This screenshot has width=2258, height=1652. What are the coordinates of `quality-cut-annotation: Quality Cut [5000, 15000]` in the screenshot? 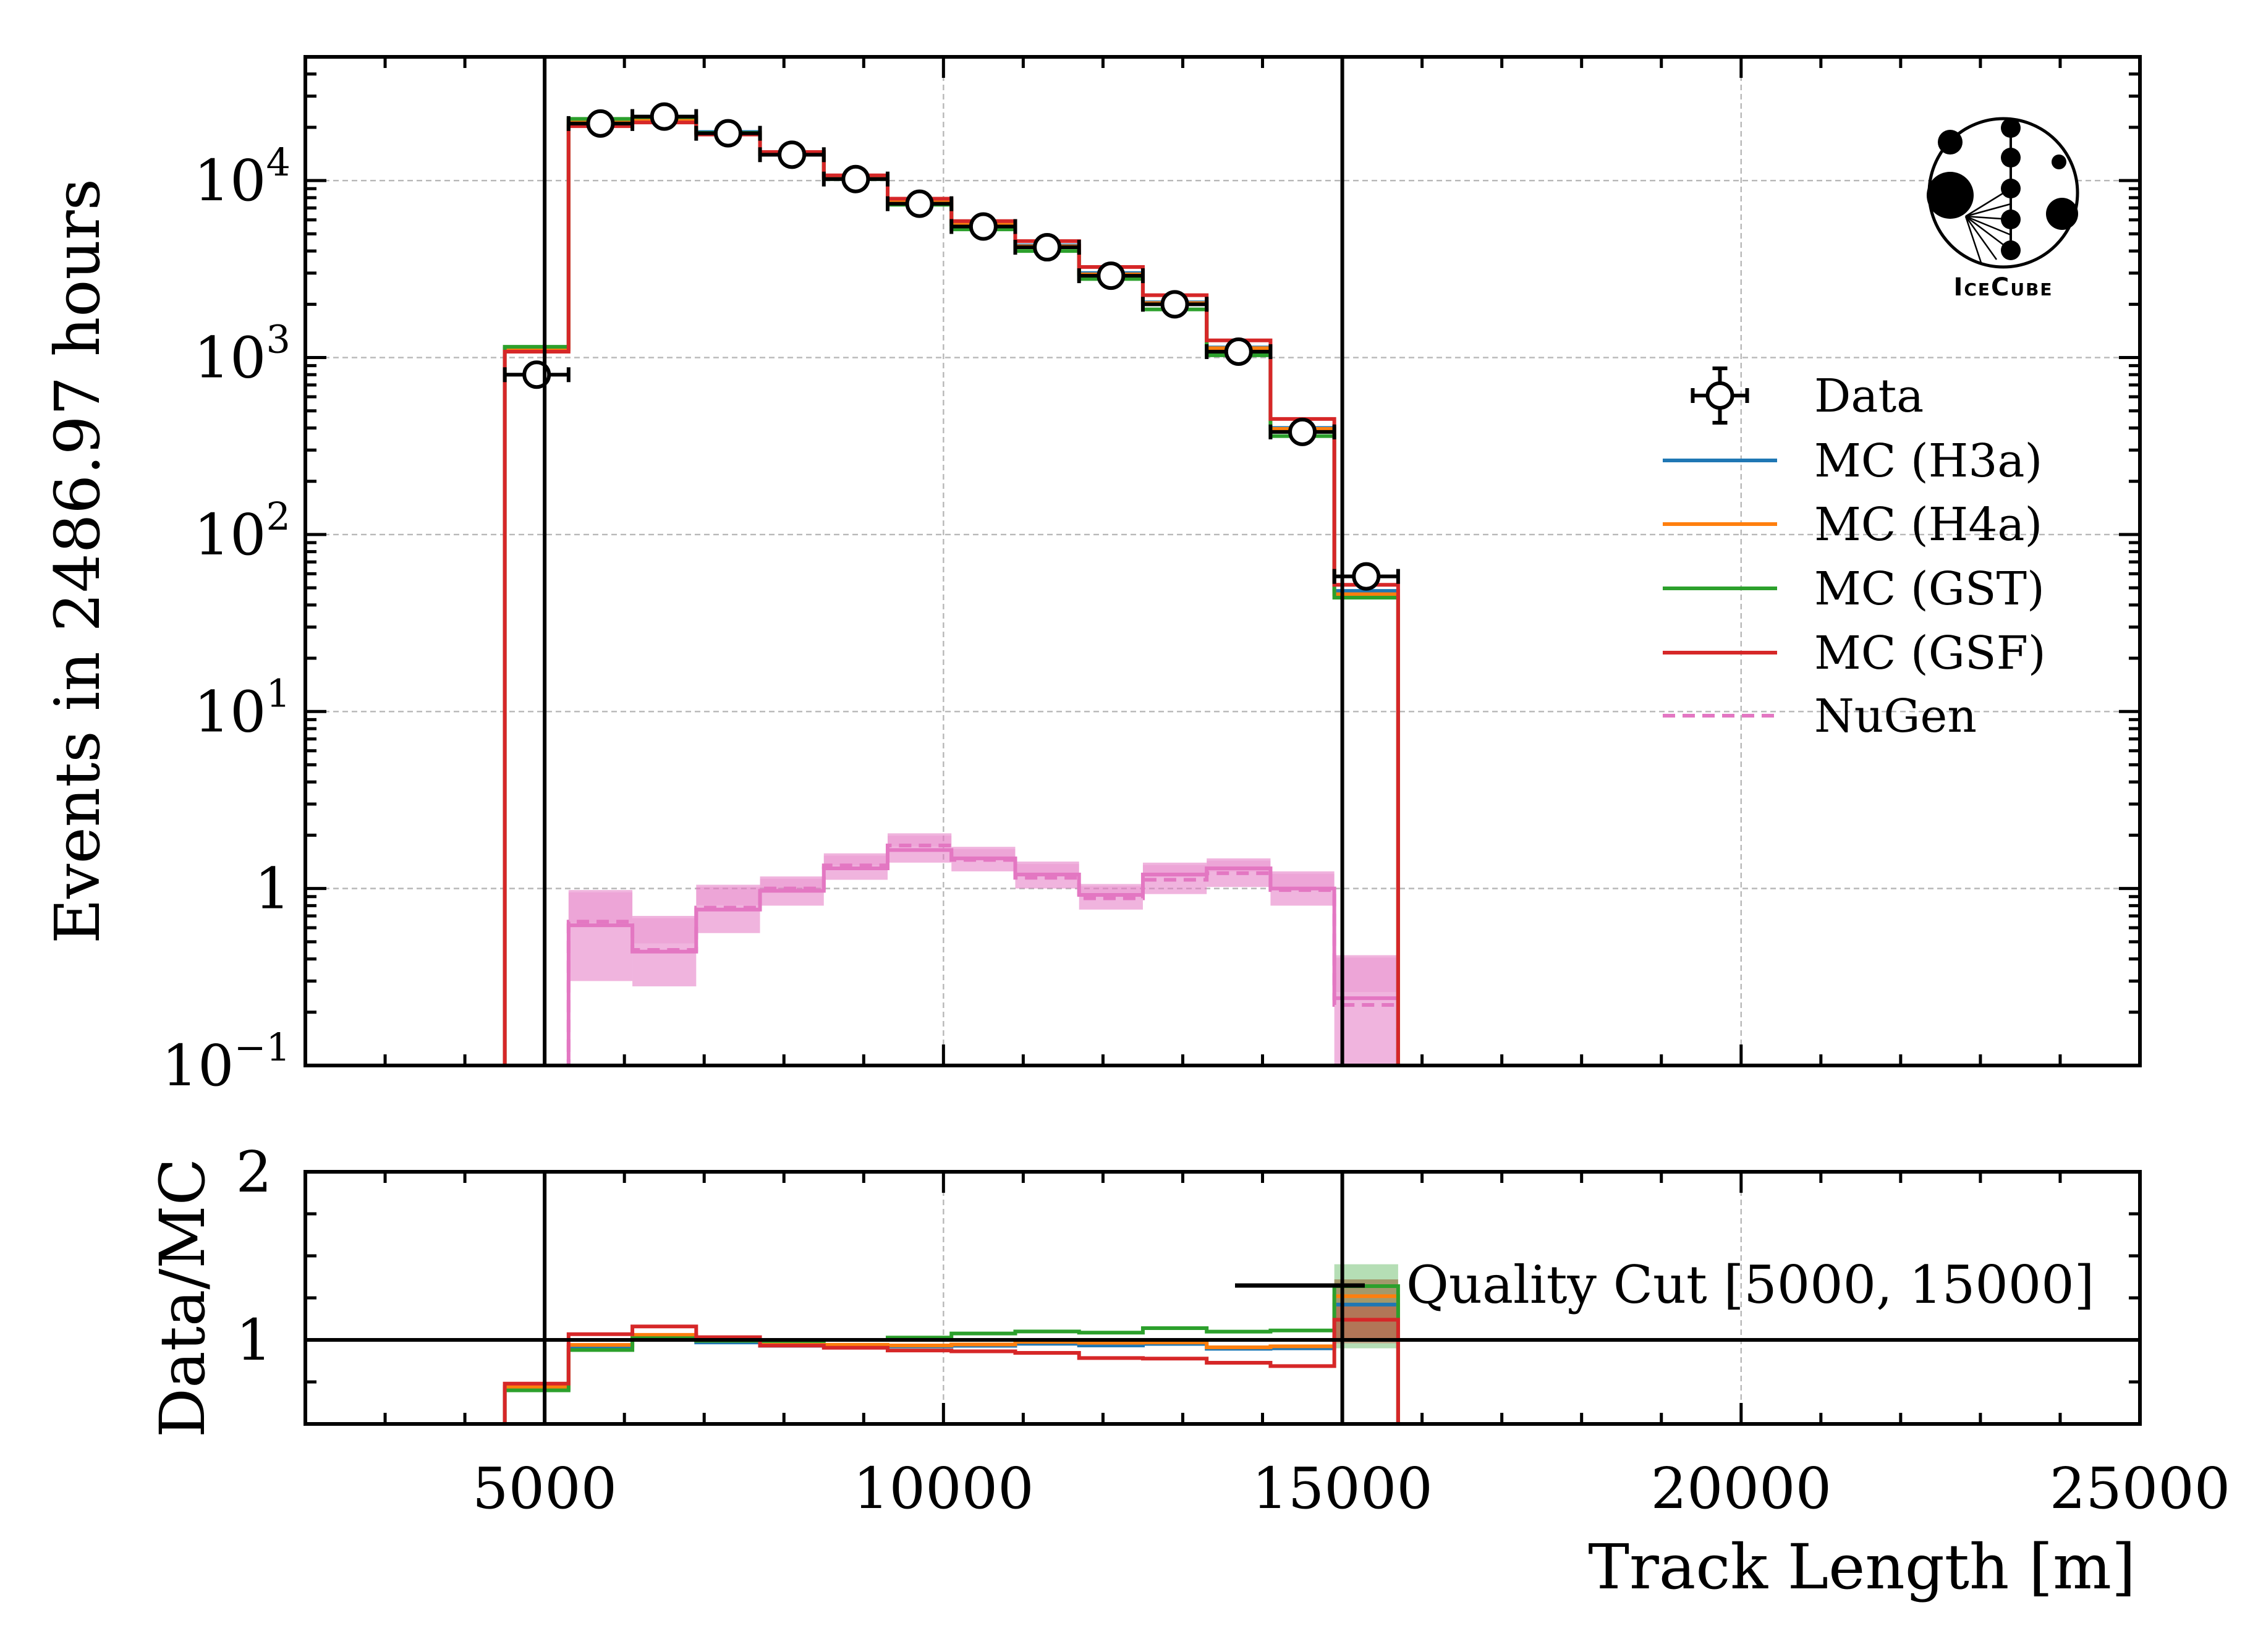 It's located at (1664, 1285).